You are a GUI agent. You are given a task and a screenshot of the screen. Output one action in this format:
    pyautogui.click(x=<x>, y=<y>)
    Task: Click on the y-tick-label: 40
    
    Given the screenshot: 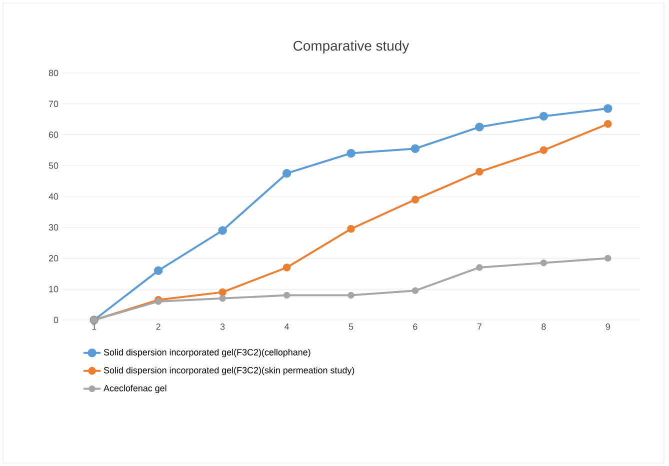 What is the action you would take?
    pyautogui.click(x=53, y=196)
    